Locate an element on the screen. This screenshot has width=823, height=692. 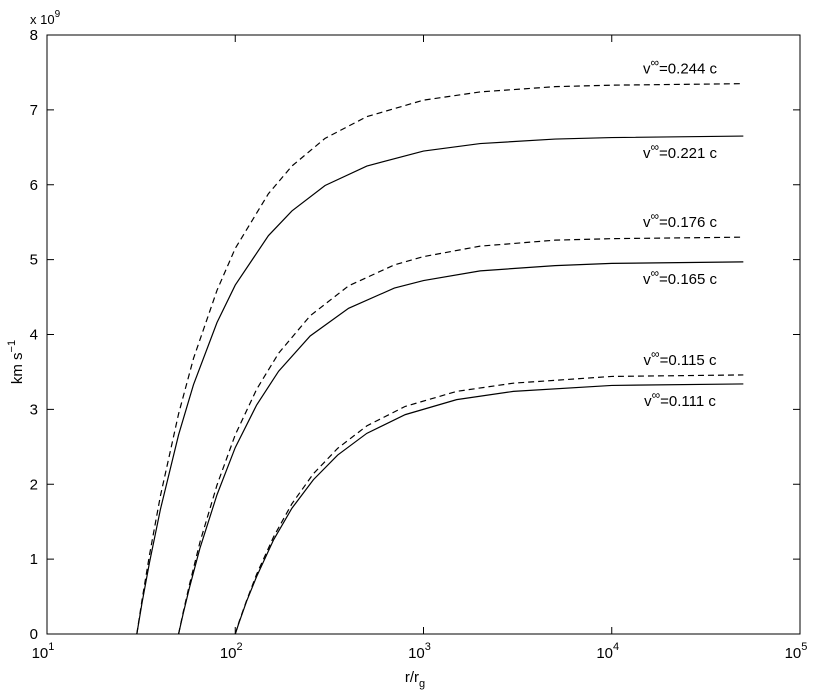
curve-label: v∞=0.165 c is located at coordinates (680, 277).